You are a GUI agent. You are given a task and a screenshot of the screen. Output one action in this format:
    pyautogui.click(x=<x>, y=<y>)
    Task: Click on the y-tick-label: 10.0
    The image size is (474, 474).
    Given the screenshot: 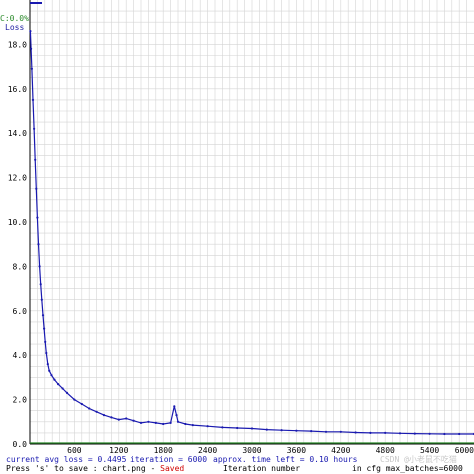 What is the action you would take?
    pyautogui.click(x=17, y=222)
    